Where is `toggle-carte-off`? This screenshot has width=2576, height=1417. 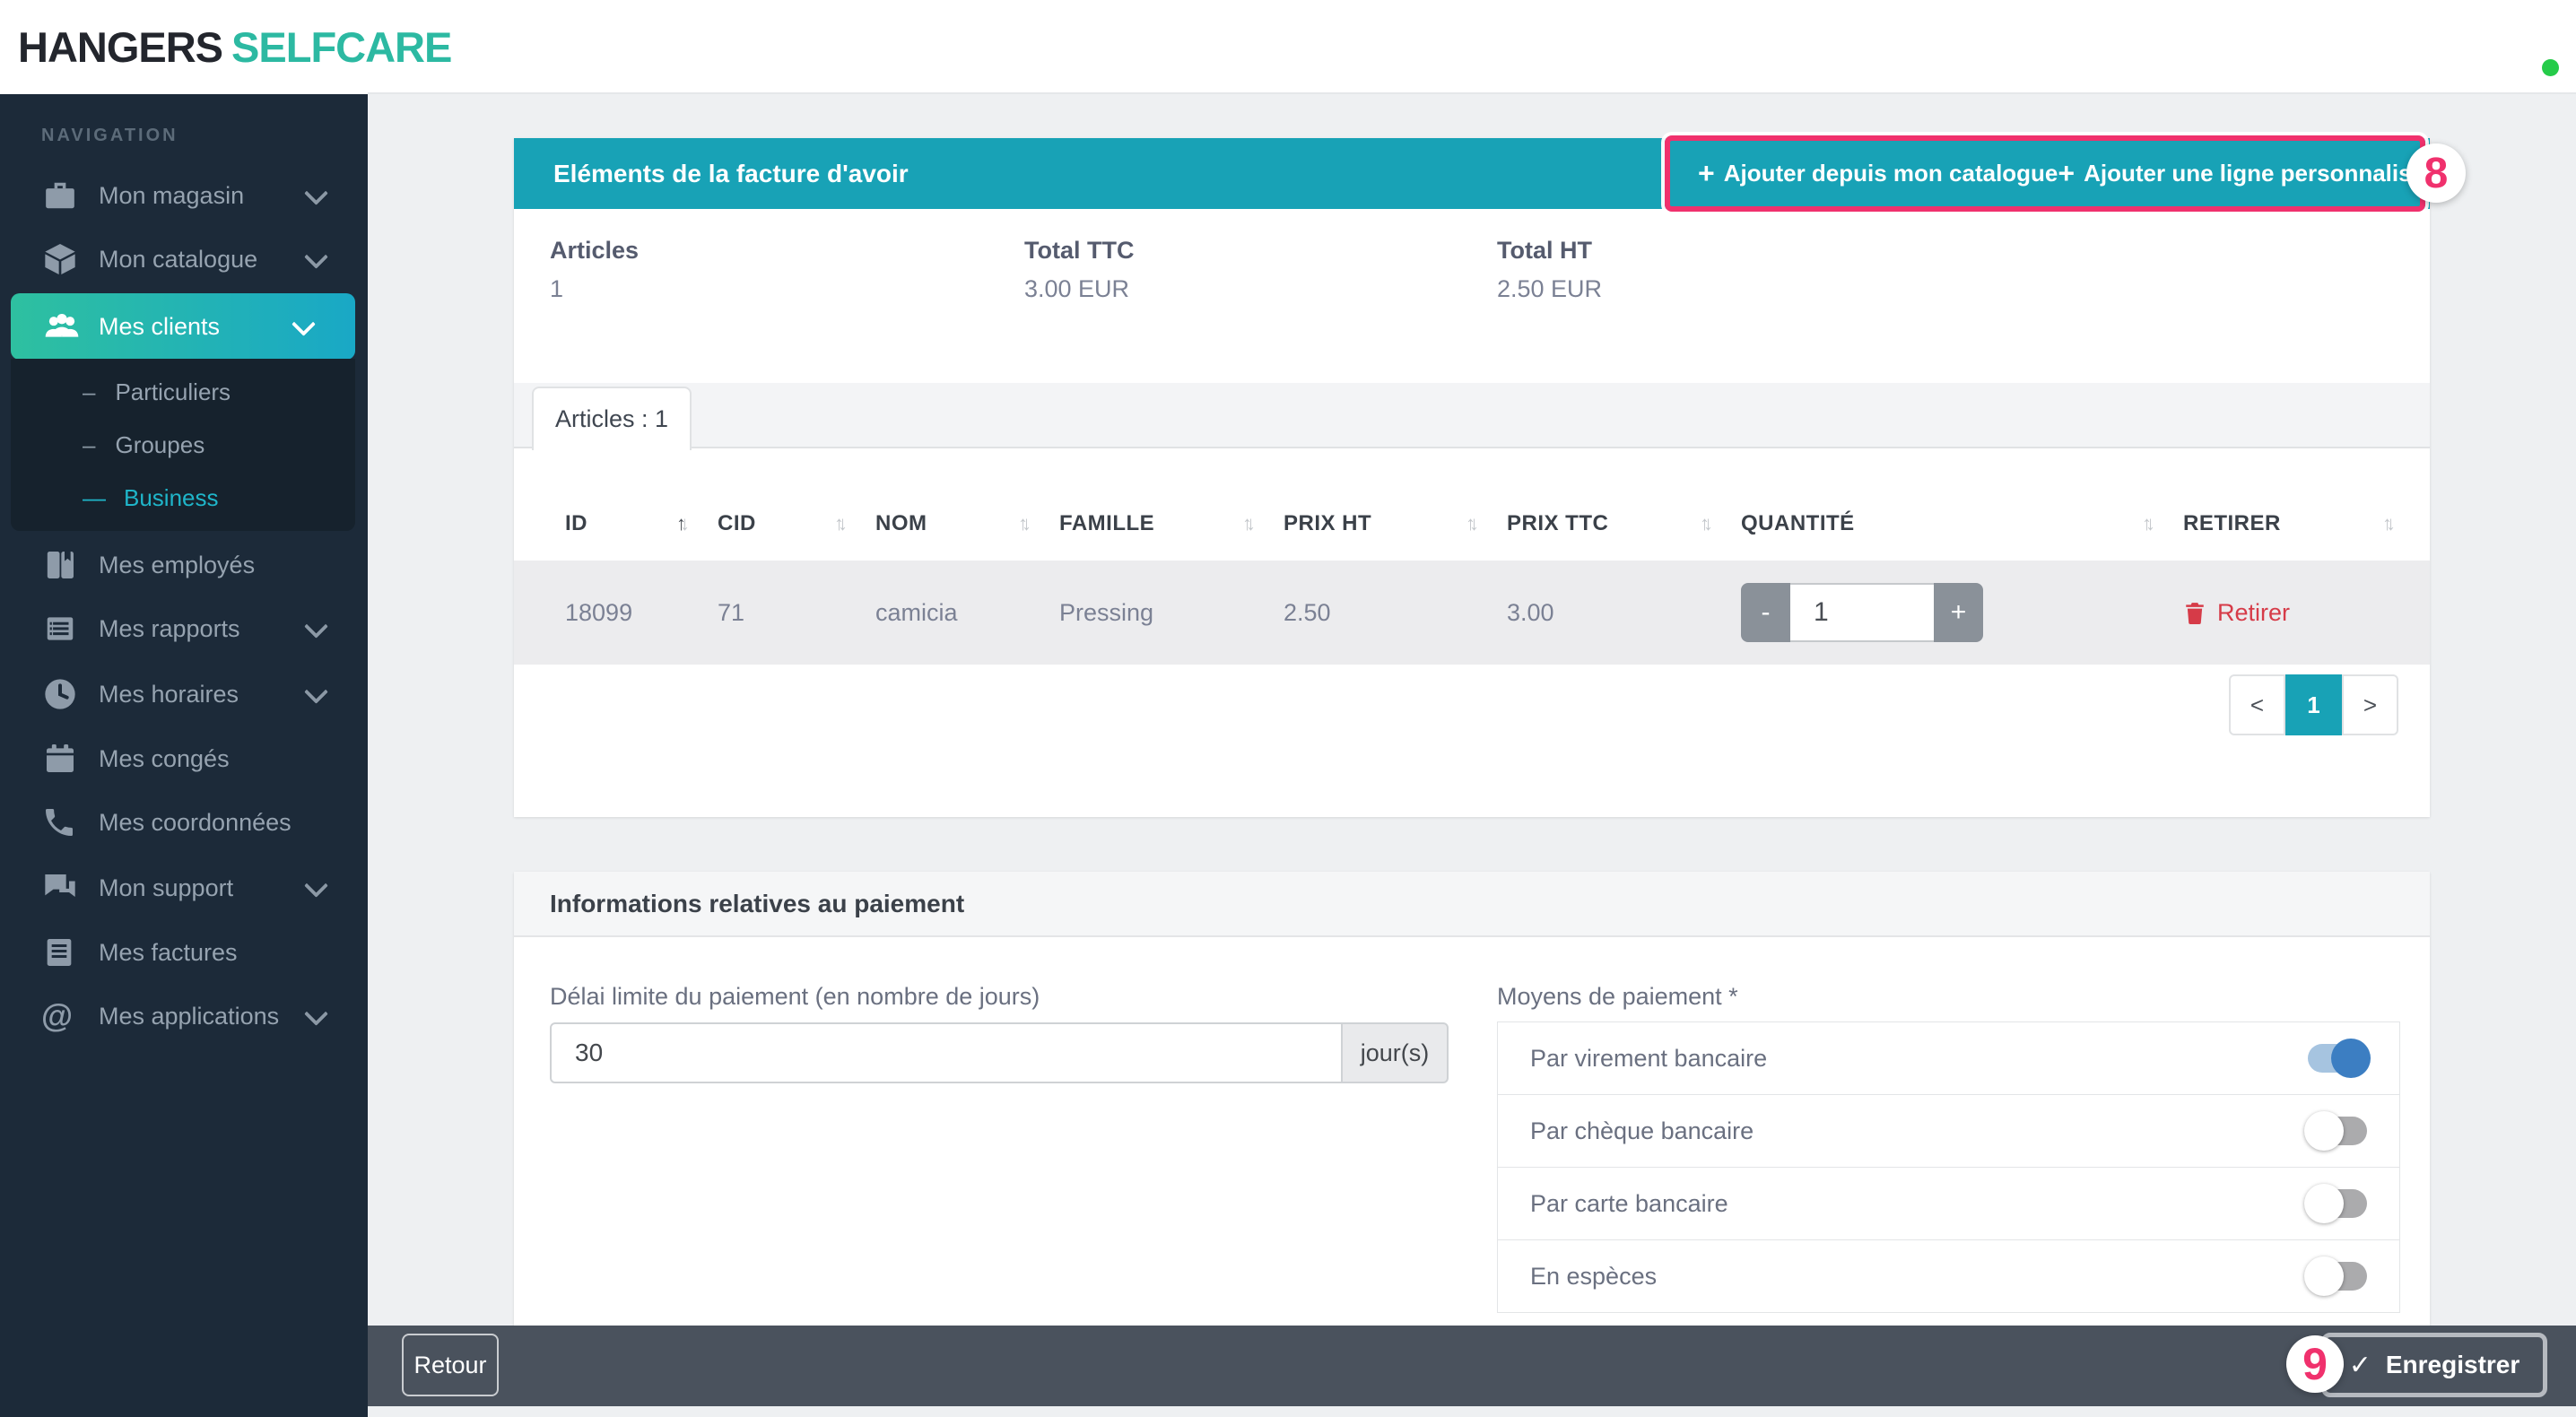 toggle-carte-off is located at coordinates (2335, 1204).